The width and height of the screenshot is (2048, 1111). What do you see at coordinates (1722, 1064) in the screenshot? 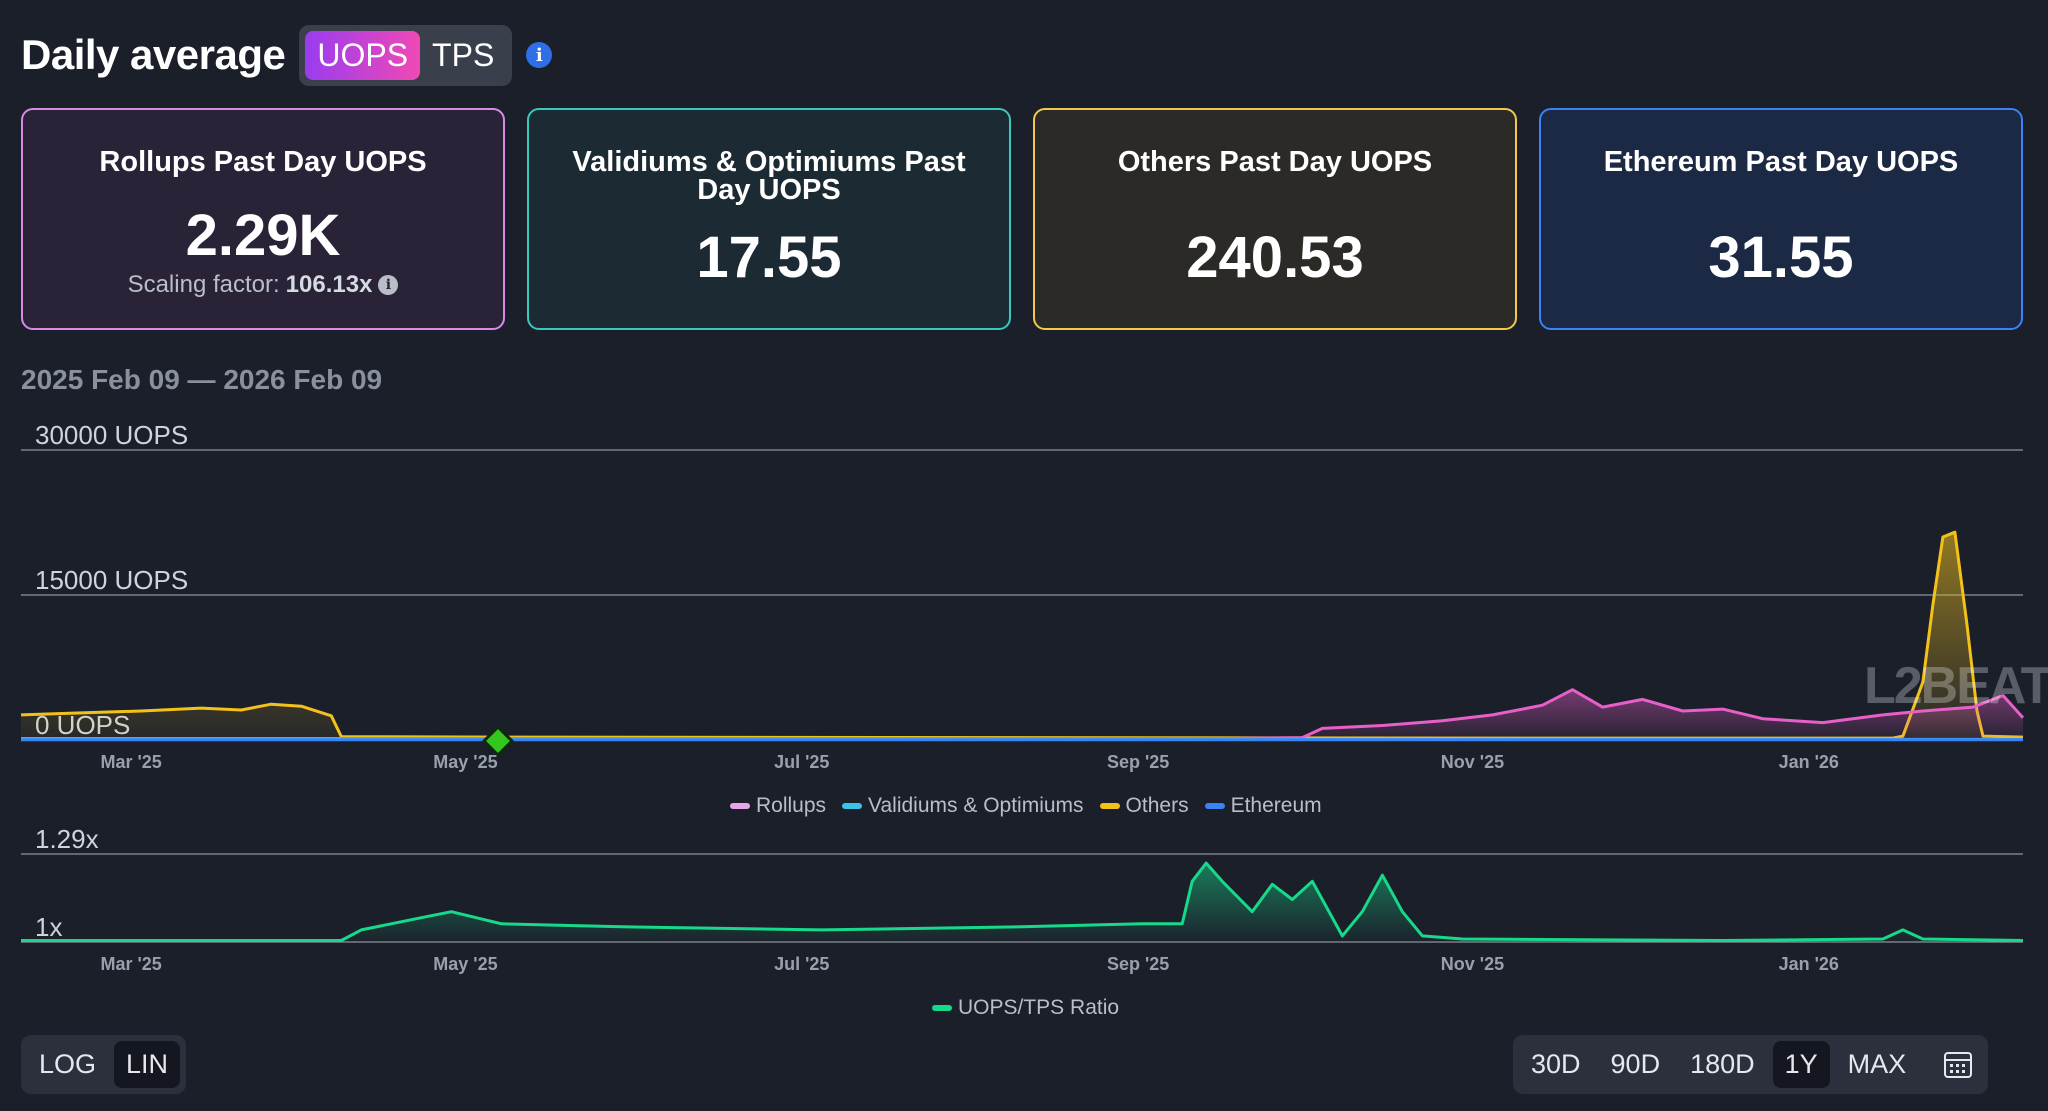
I see `range-180d-button: 180D` at bounding box center [1722, 1064].